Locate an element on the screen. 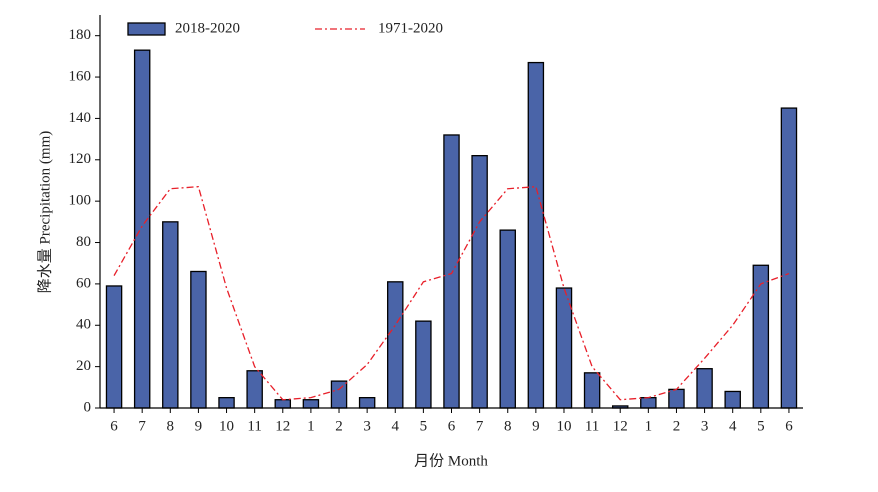  x-axis-label: 月份 Month is located at coordinates (451, 460).